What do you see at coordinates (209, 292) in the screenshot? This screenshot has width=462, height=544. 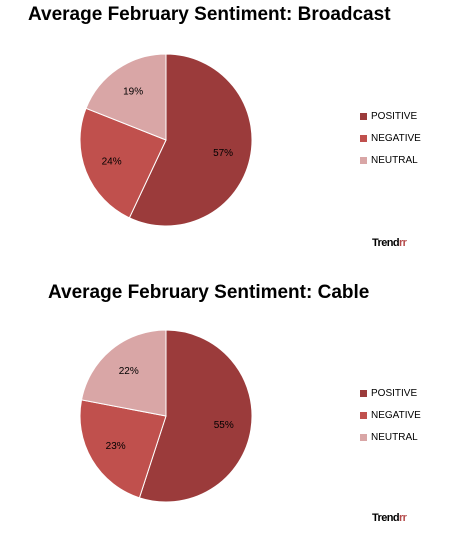 I see `chart-title: Average February Sentiment: Cable` at bounding box center [209, 292].